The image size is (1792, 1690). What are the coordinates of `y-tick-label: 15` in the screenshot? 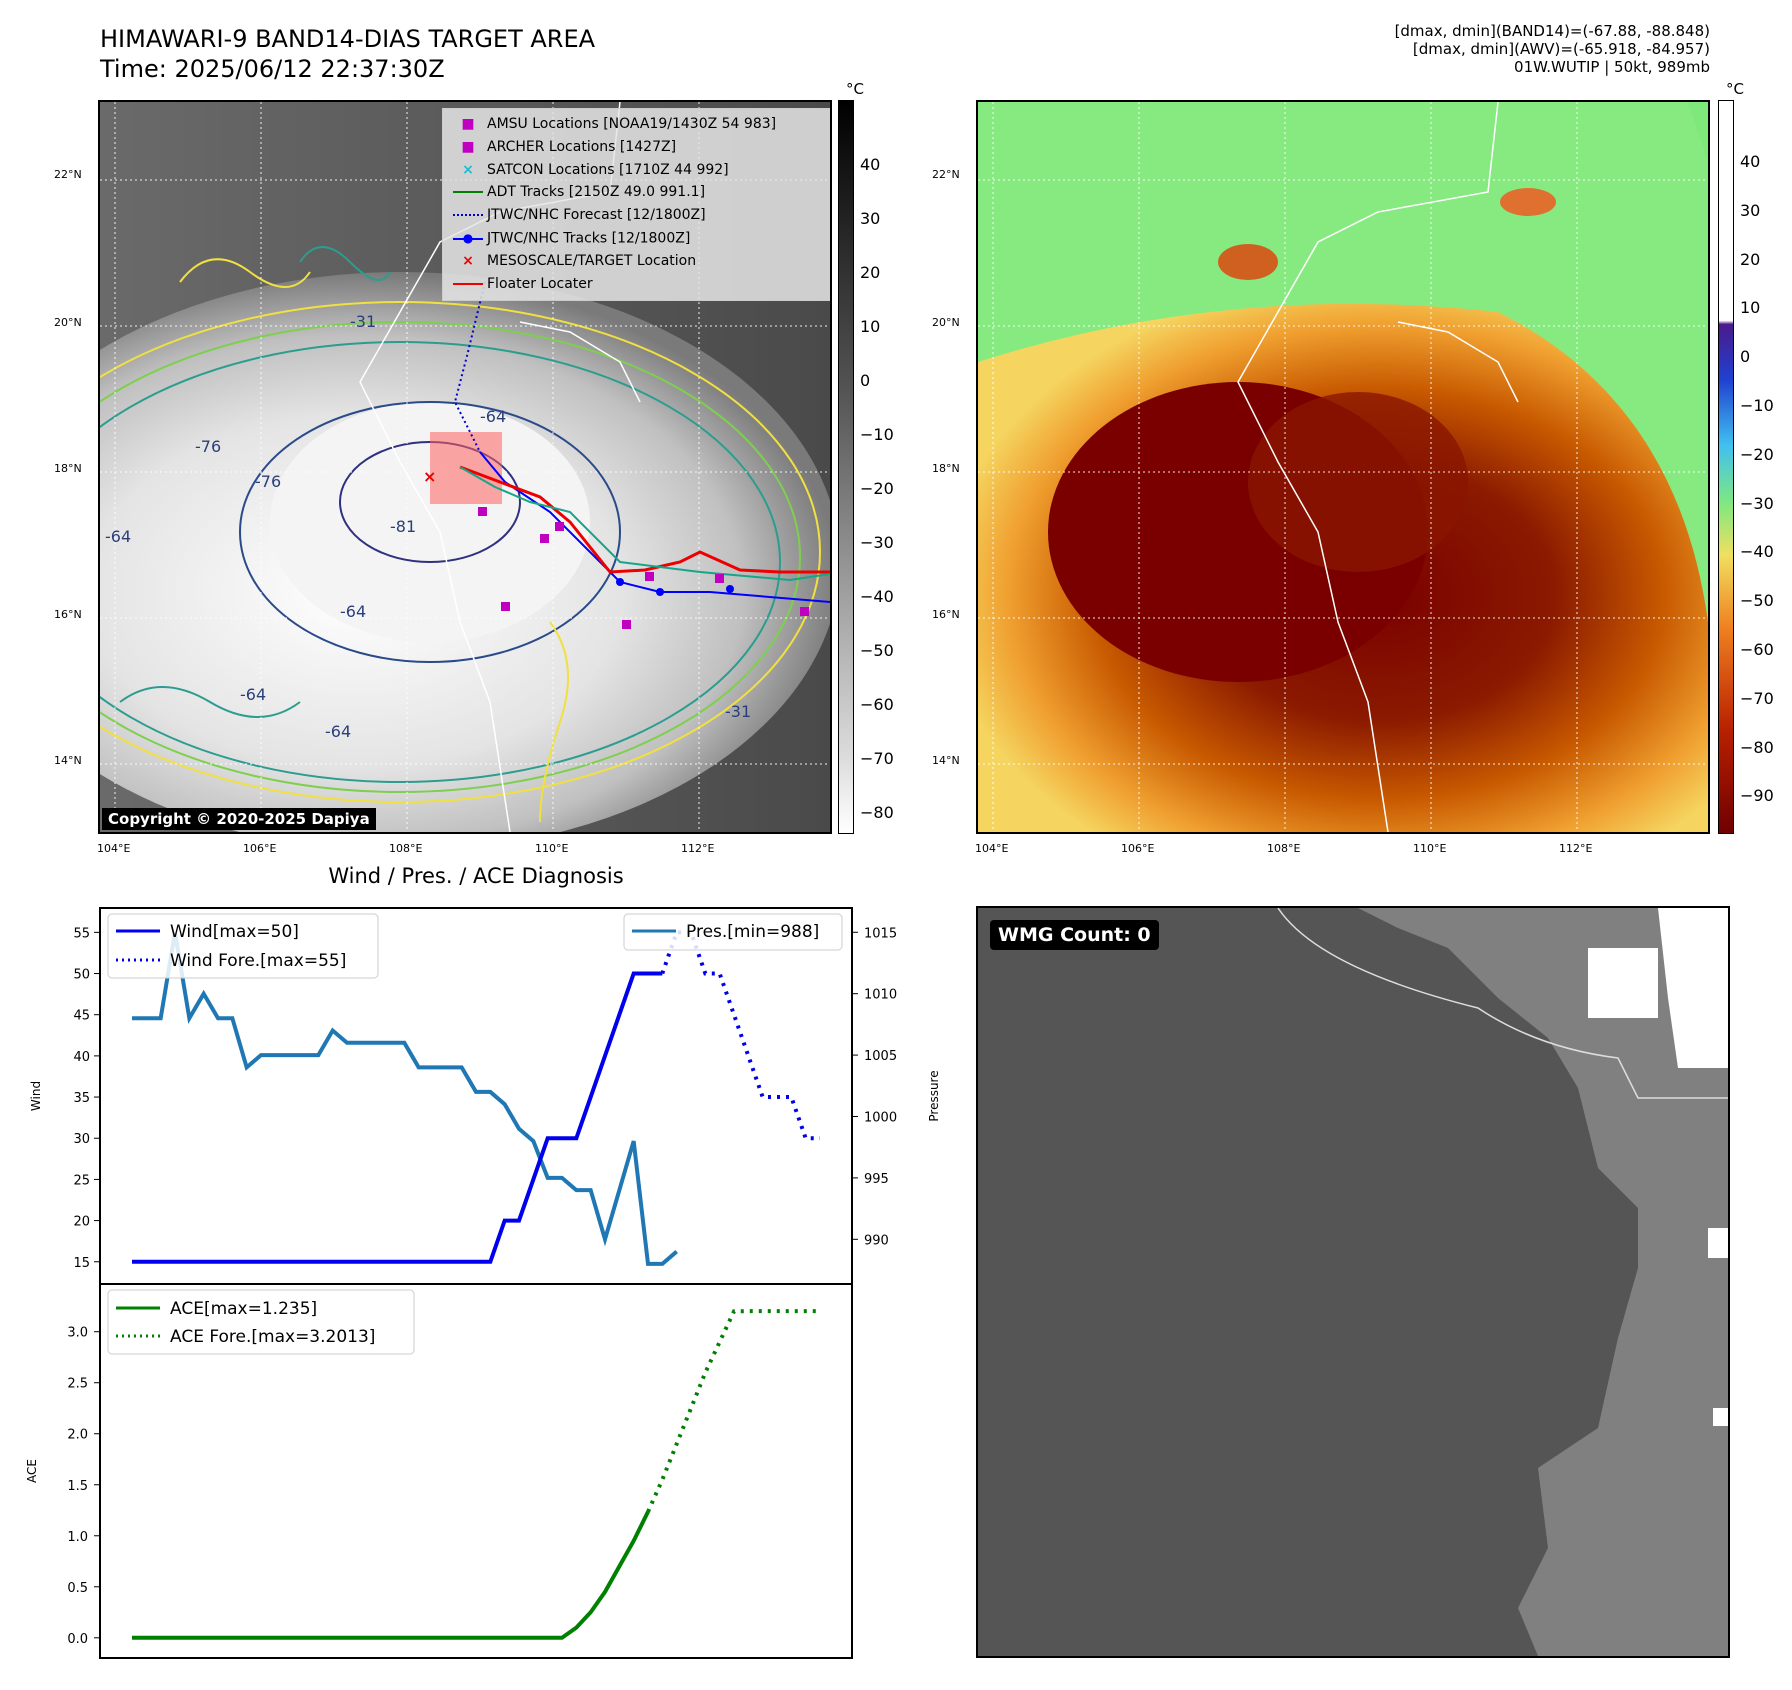 It's located at (81, 1263).